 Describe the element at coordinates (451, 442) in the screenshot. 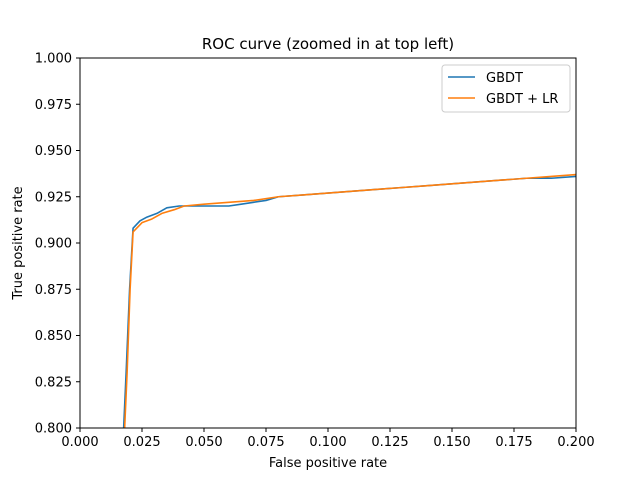

I see `x-tick-label: 0.150` at that location.